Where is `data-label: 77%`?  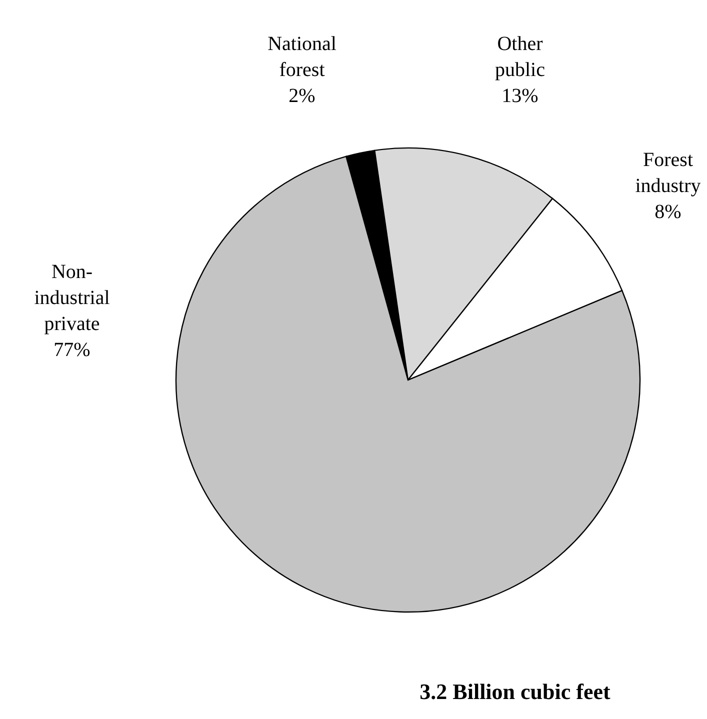
data-label: 77% is located at coordinates (72, 350).